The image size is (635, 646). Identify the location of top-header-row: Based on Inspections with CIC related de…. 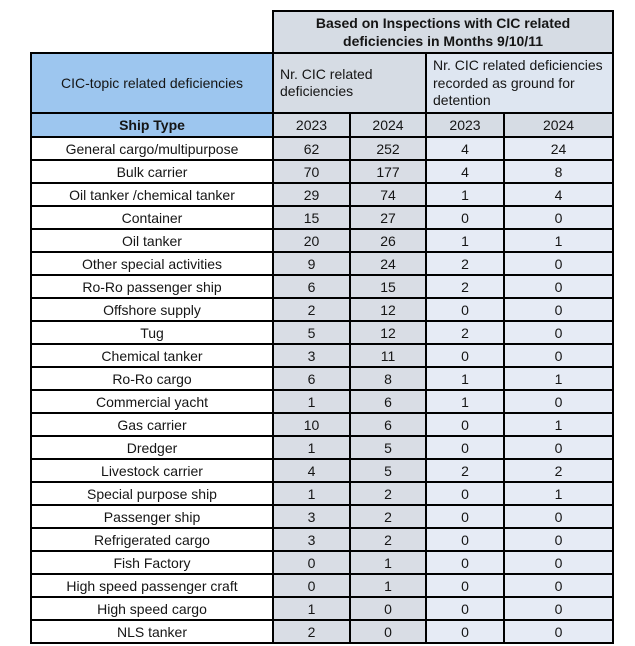
(323, 32).